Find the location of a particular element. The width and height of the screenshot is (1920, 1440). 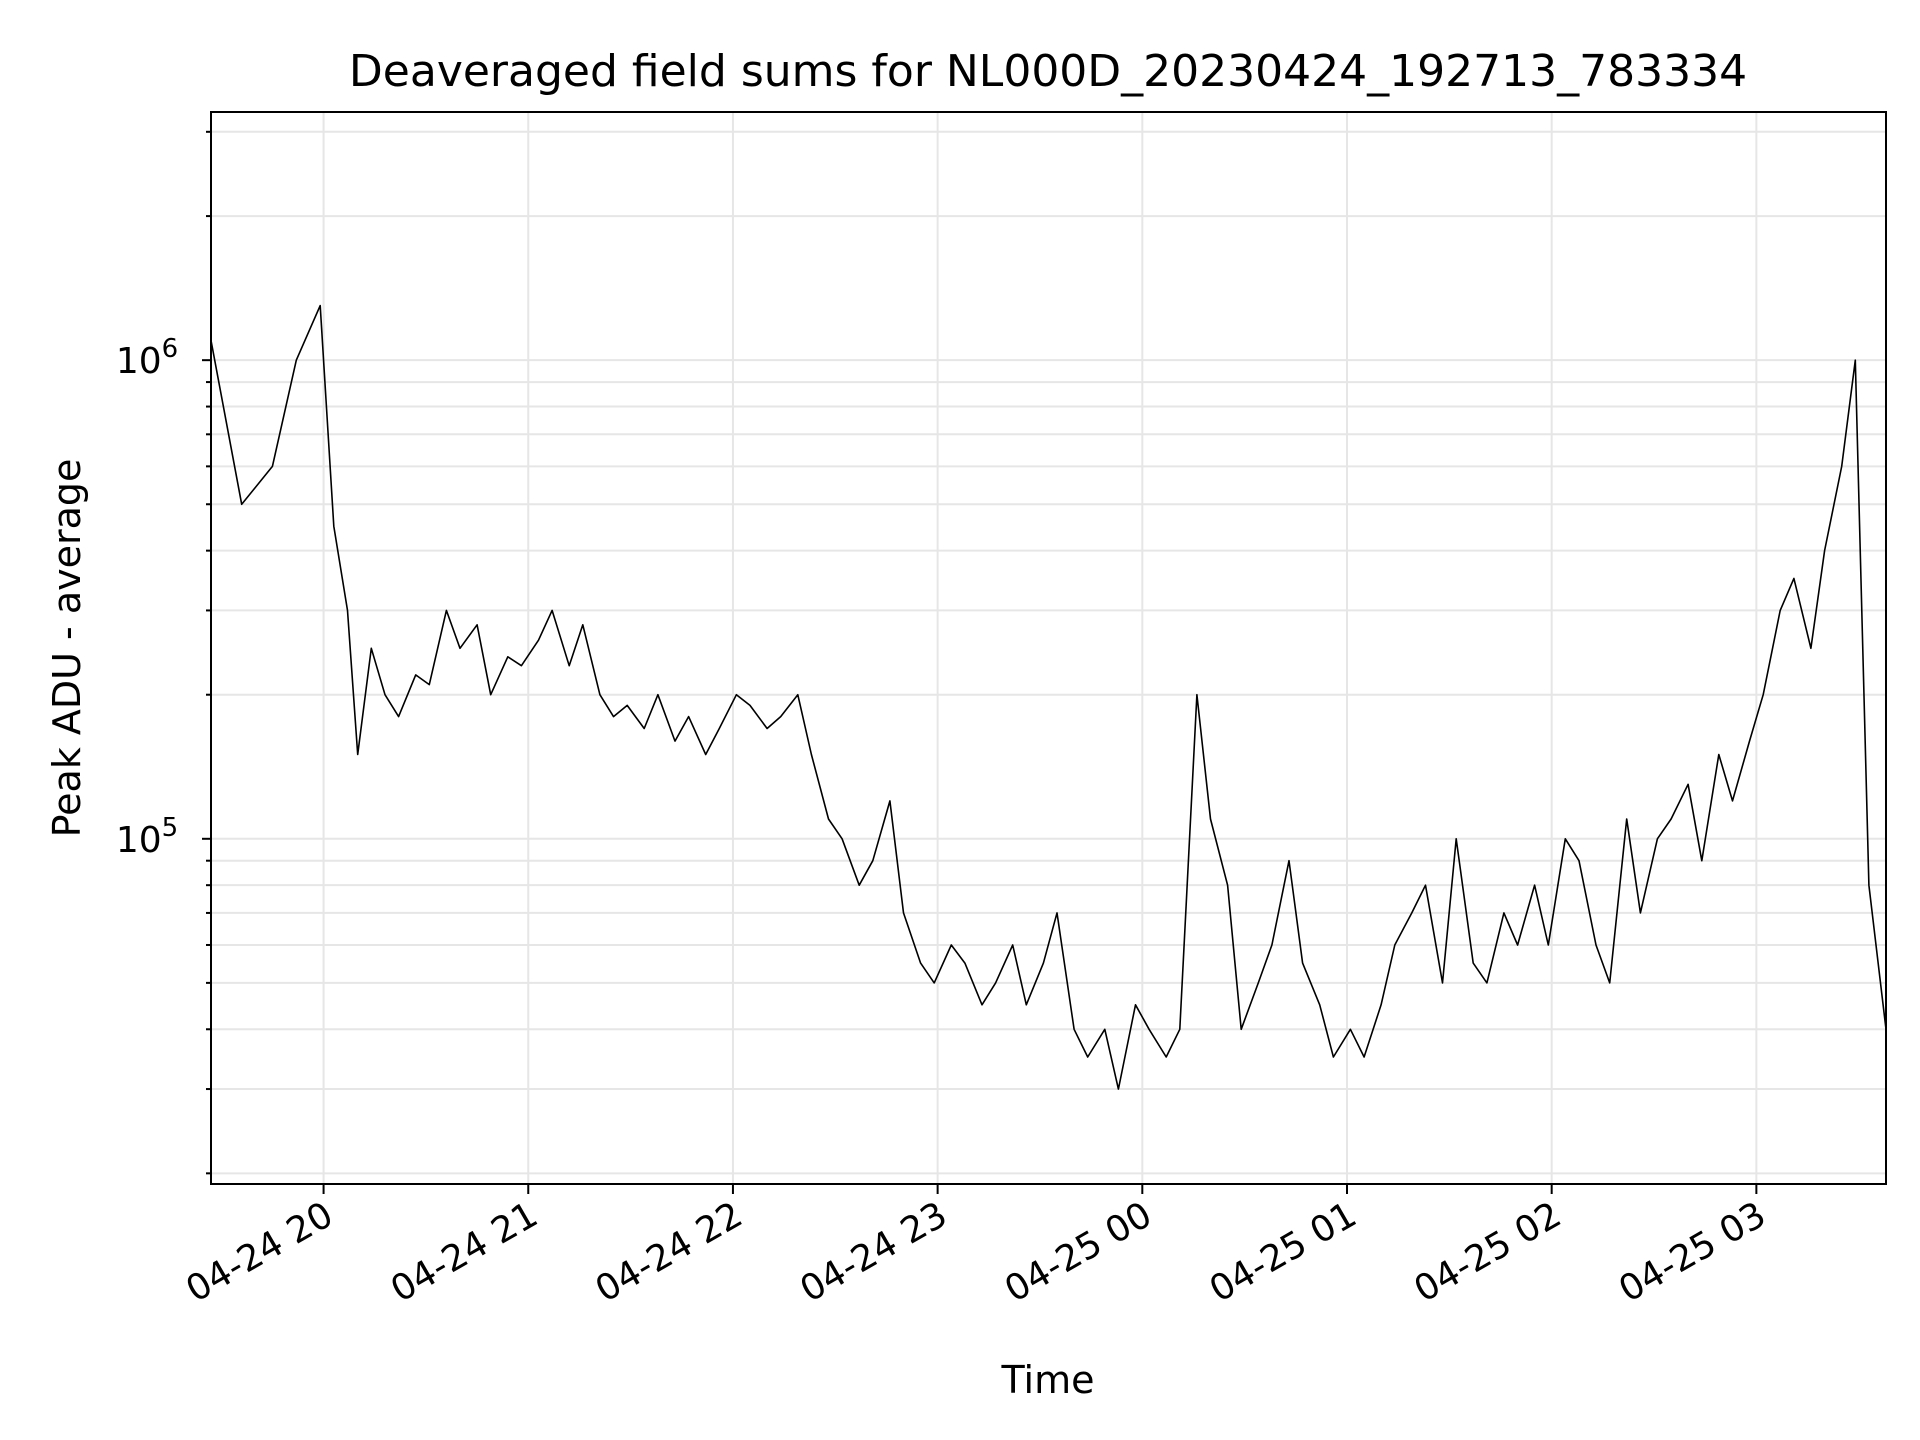

y-tick-label: 10⁶ is located at coordinates (147, 358).